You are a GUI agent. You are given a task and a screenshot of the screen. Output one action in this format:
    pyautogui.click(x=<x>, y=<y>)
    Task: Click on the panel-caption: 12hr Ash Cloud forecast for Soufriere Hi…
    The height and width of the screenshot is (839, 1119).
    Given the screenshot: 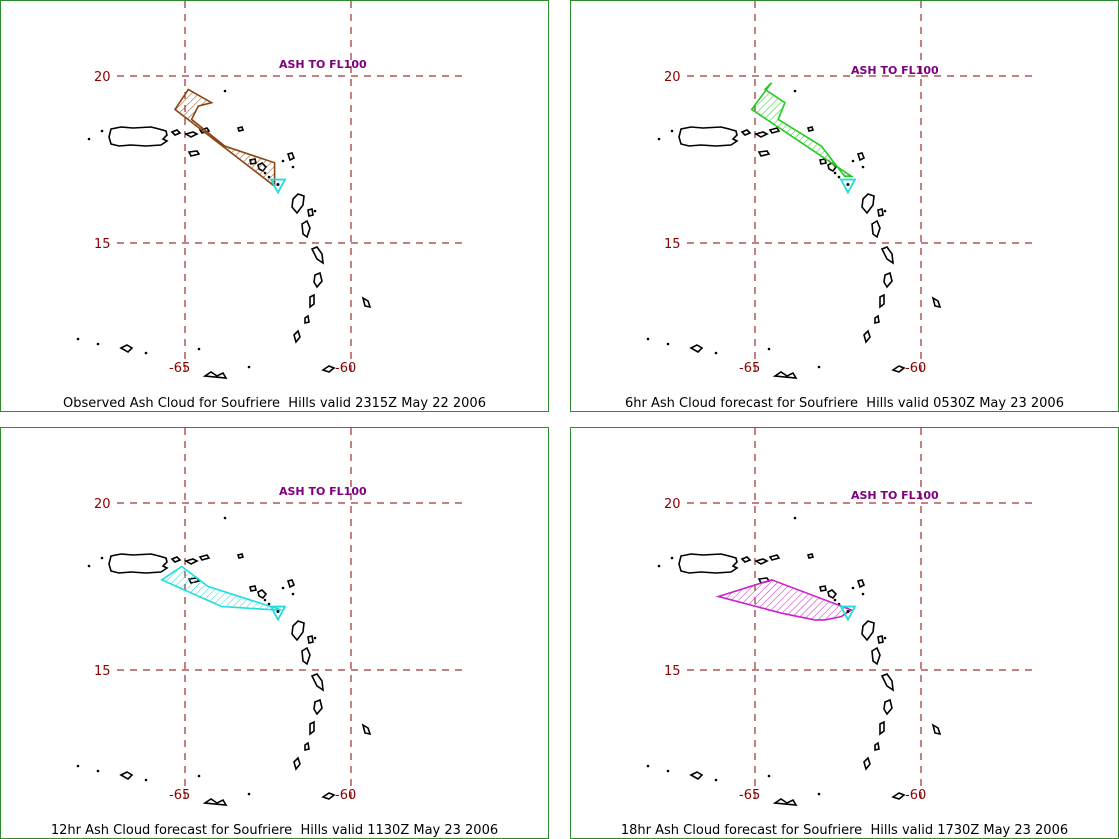 What is the action you would take?
    pyautogui.click(x=274, y=830)
    